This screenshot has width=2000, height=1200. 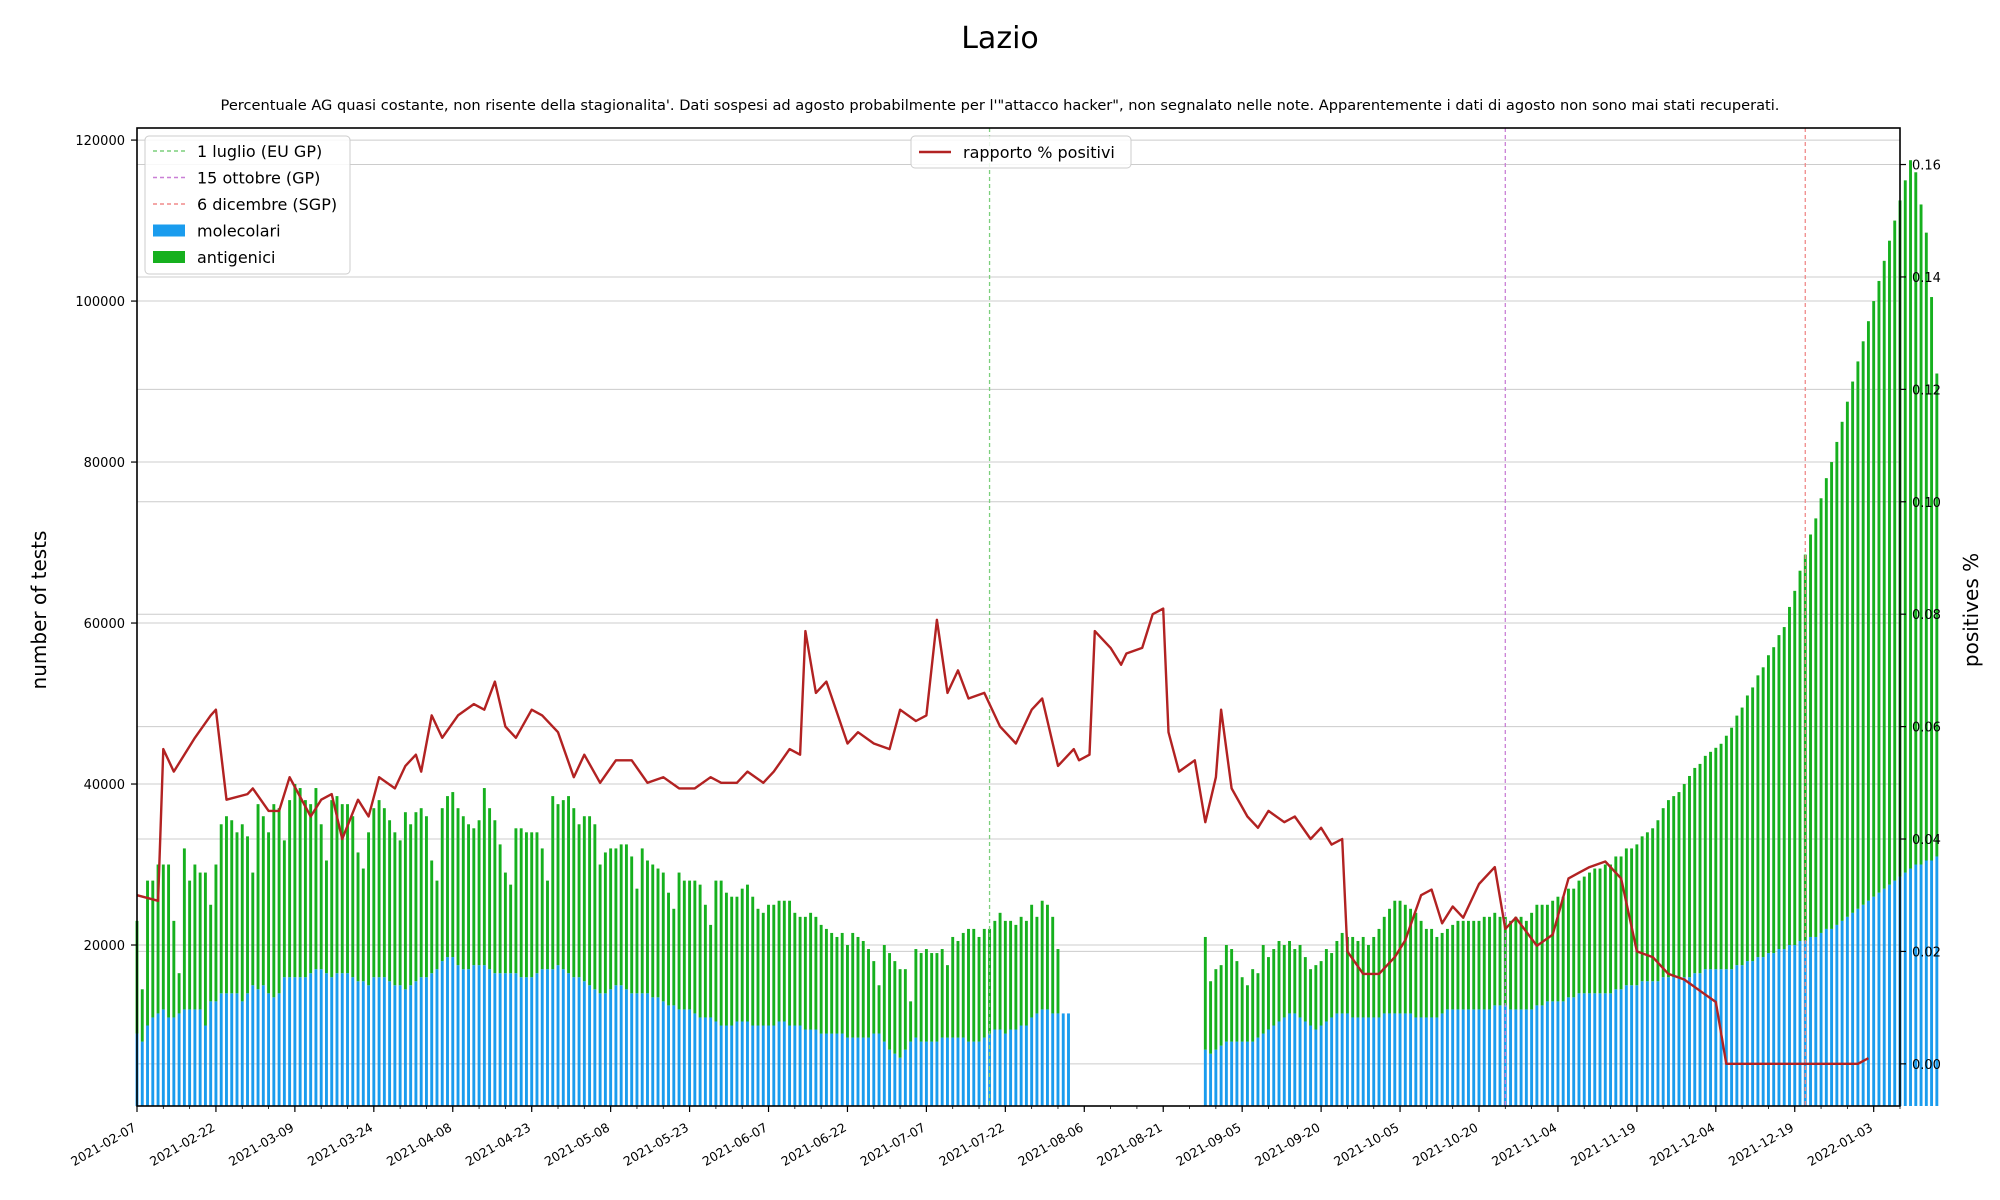 What do you see at coordinates (1563, 1053) in the screenshot?
I see `bar-molecolari: 2021-11-05 molecolari 13000` at bounding box center [1563, 1053].